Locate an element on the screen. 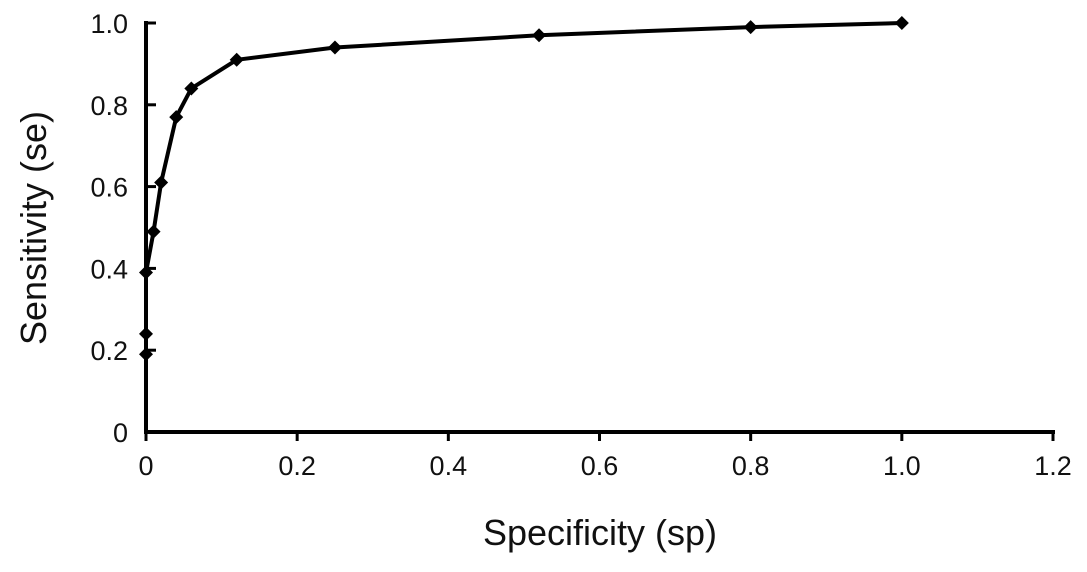 The image size is (1087, 572). x-tick-label: 0.8 is located at coordinates (751, 466).